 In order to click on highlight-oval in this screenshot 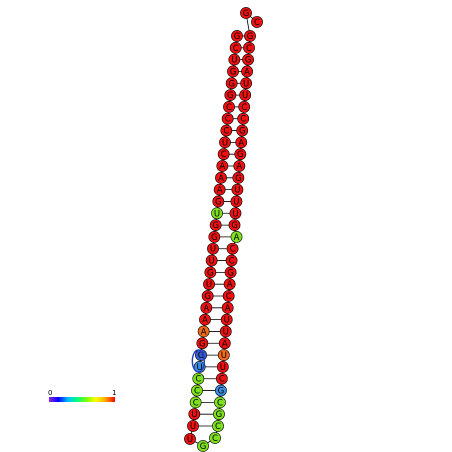, I will do `click(198, 361)`.